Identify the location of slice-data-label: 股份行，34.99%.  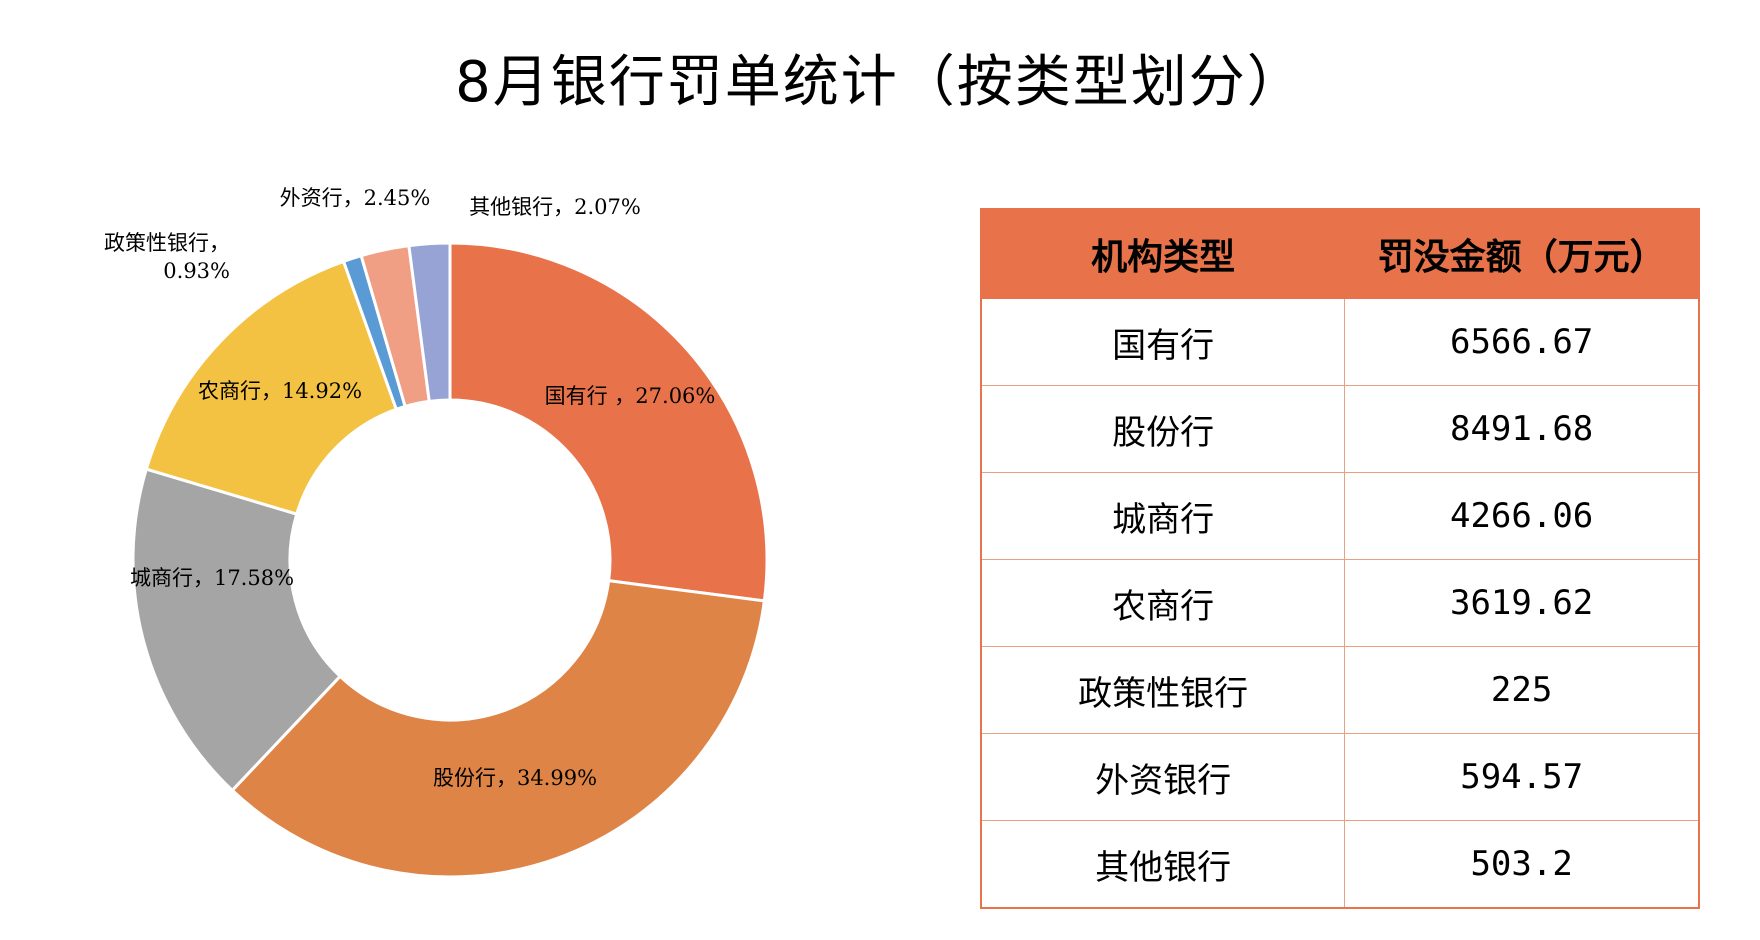
(515, 778).